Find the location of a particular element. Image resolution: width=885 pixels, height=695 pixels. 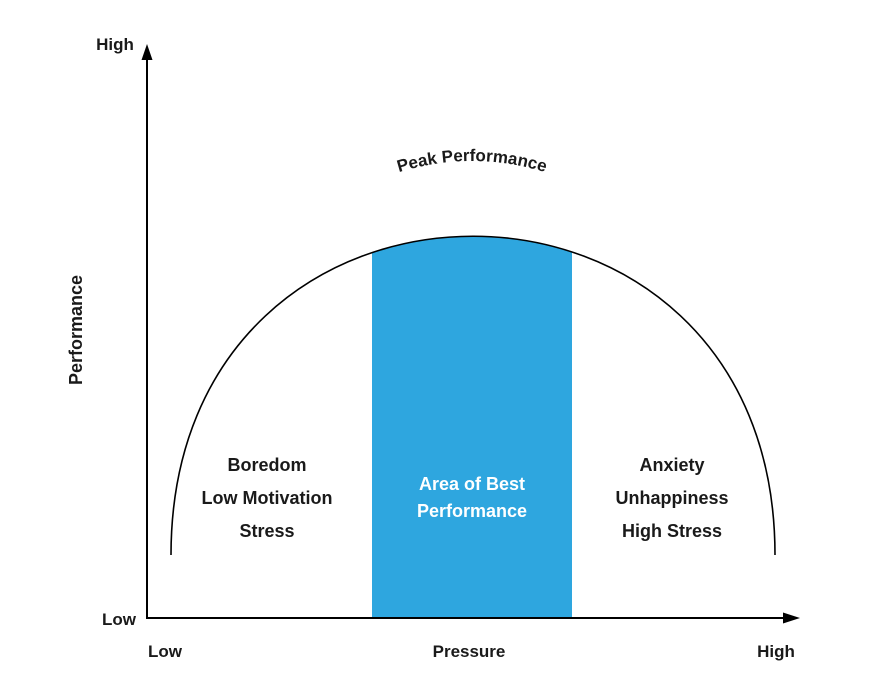

x-axis-title: Pressure is located at coordinates (469, 651).